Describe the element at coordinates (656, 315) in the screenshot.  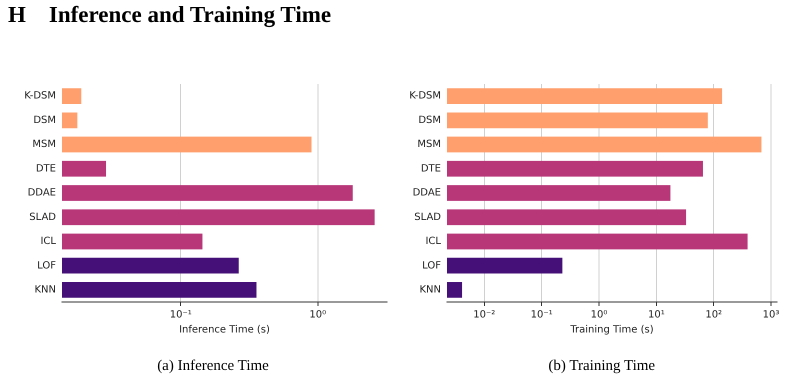
I see `x-tick-label: 10¹` at that location.